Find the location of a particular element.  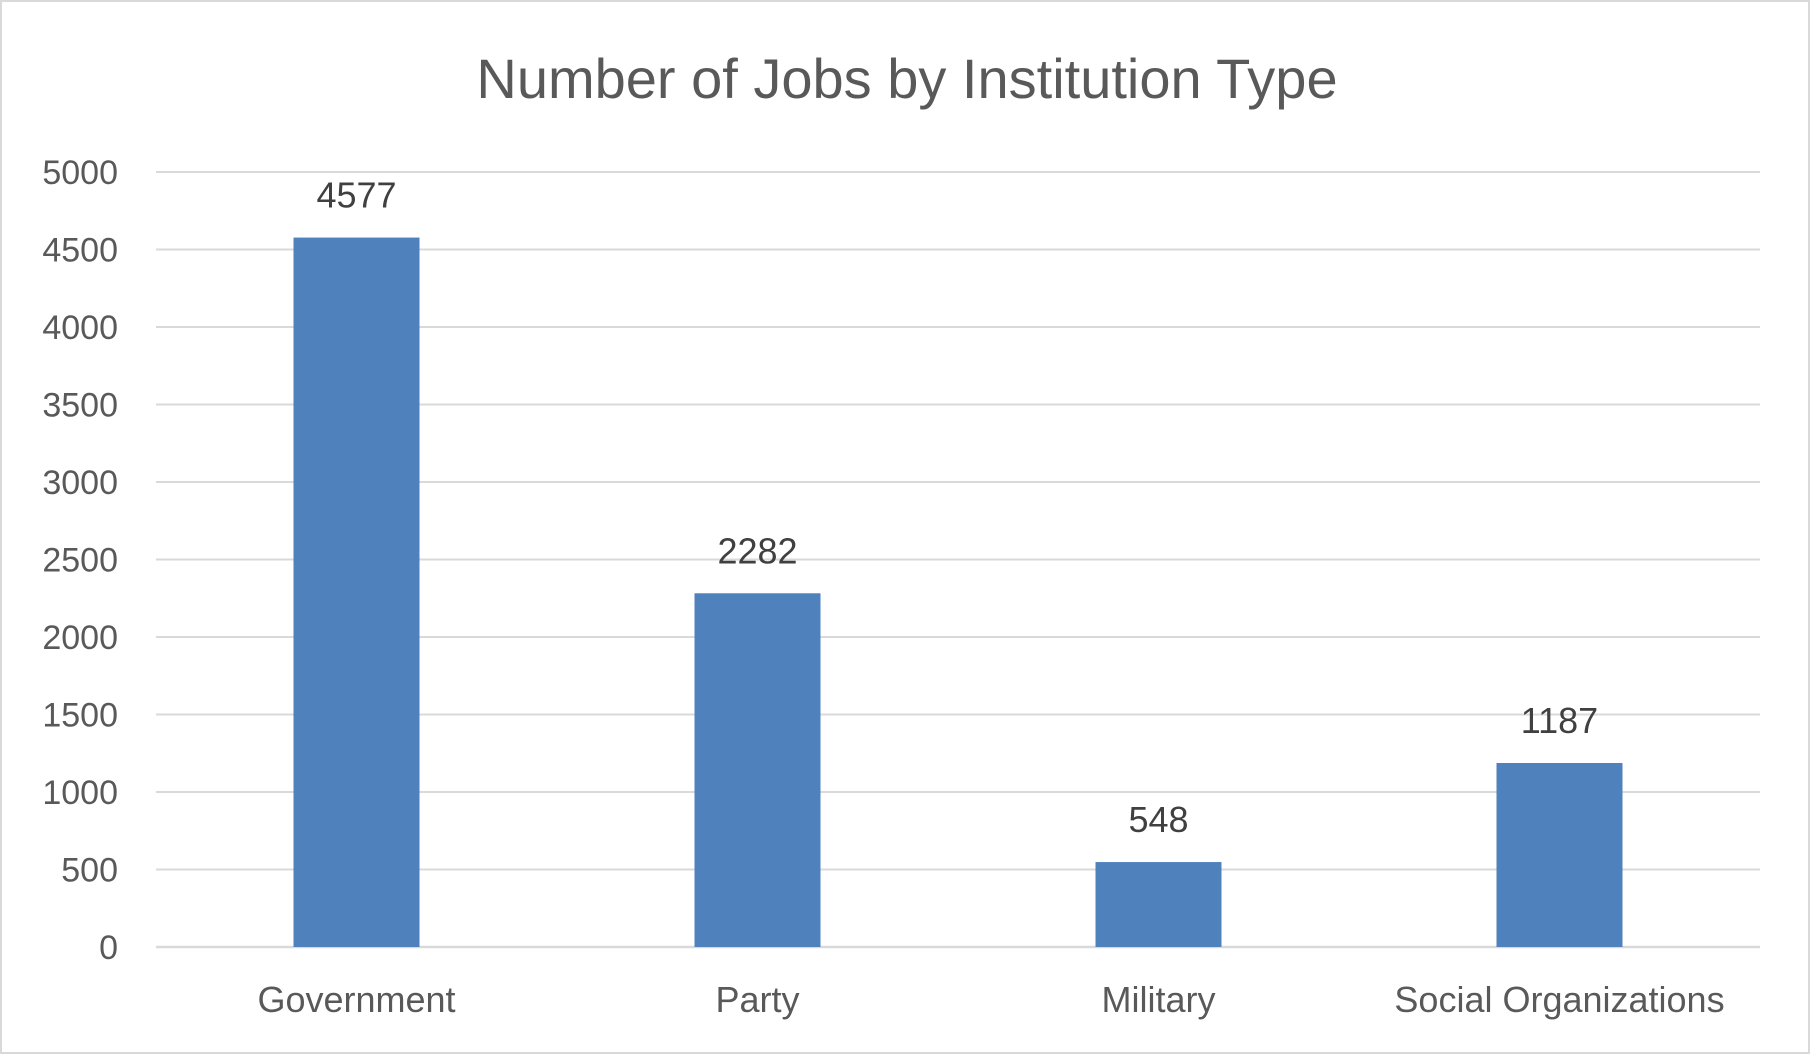

x-category-label: Party is located at coordinates (757, 999).